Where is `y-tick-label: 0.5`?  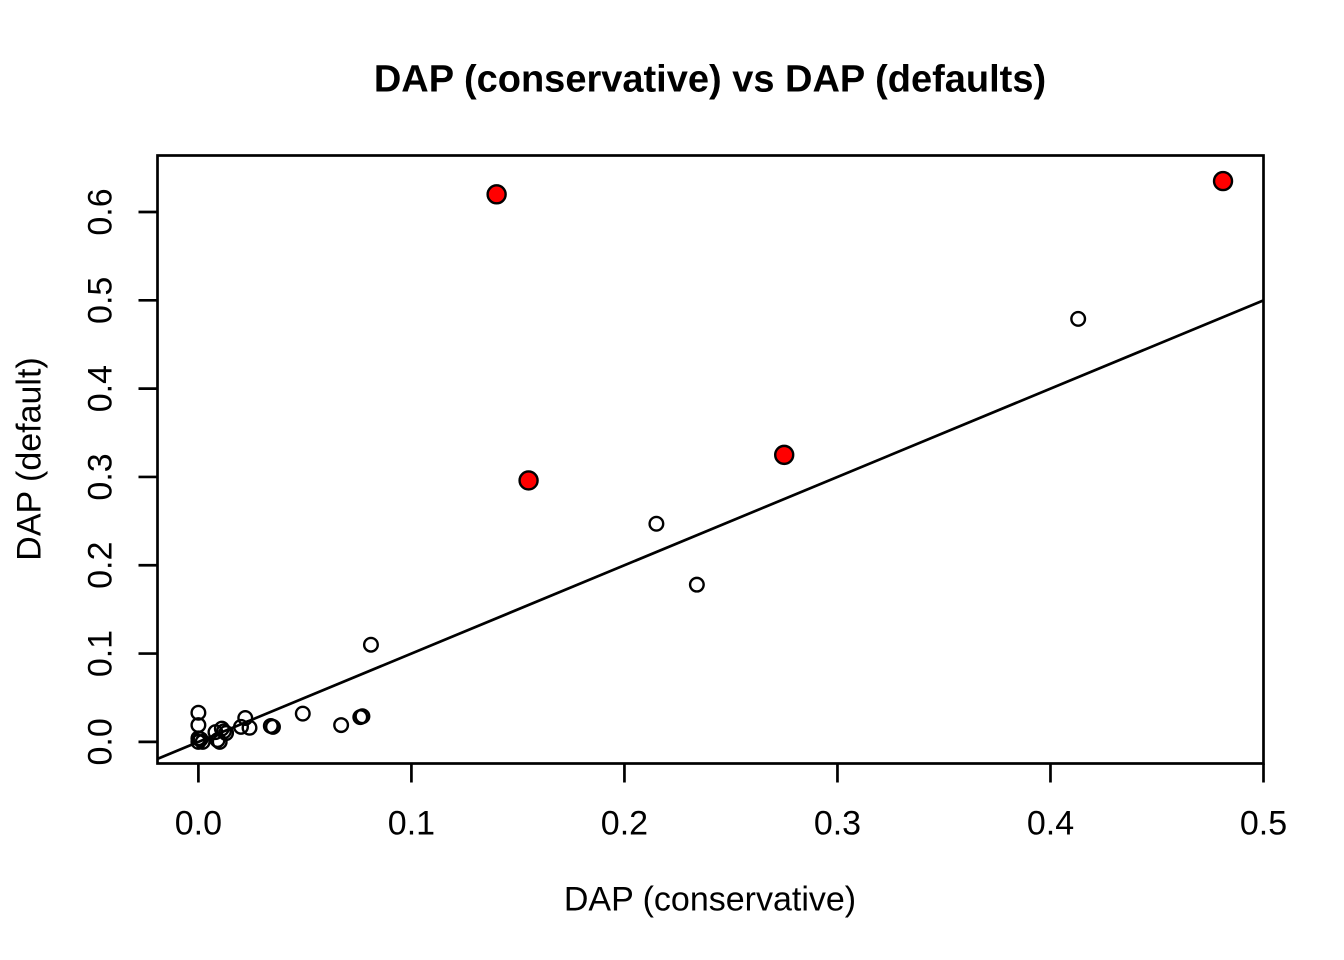
y-tick-label: 0.5 is located at coordinates (101, 300).